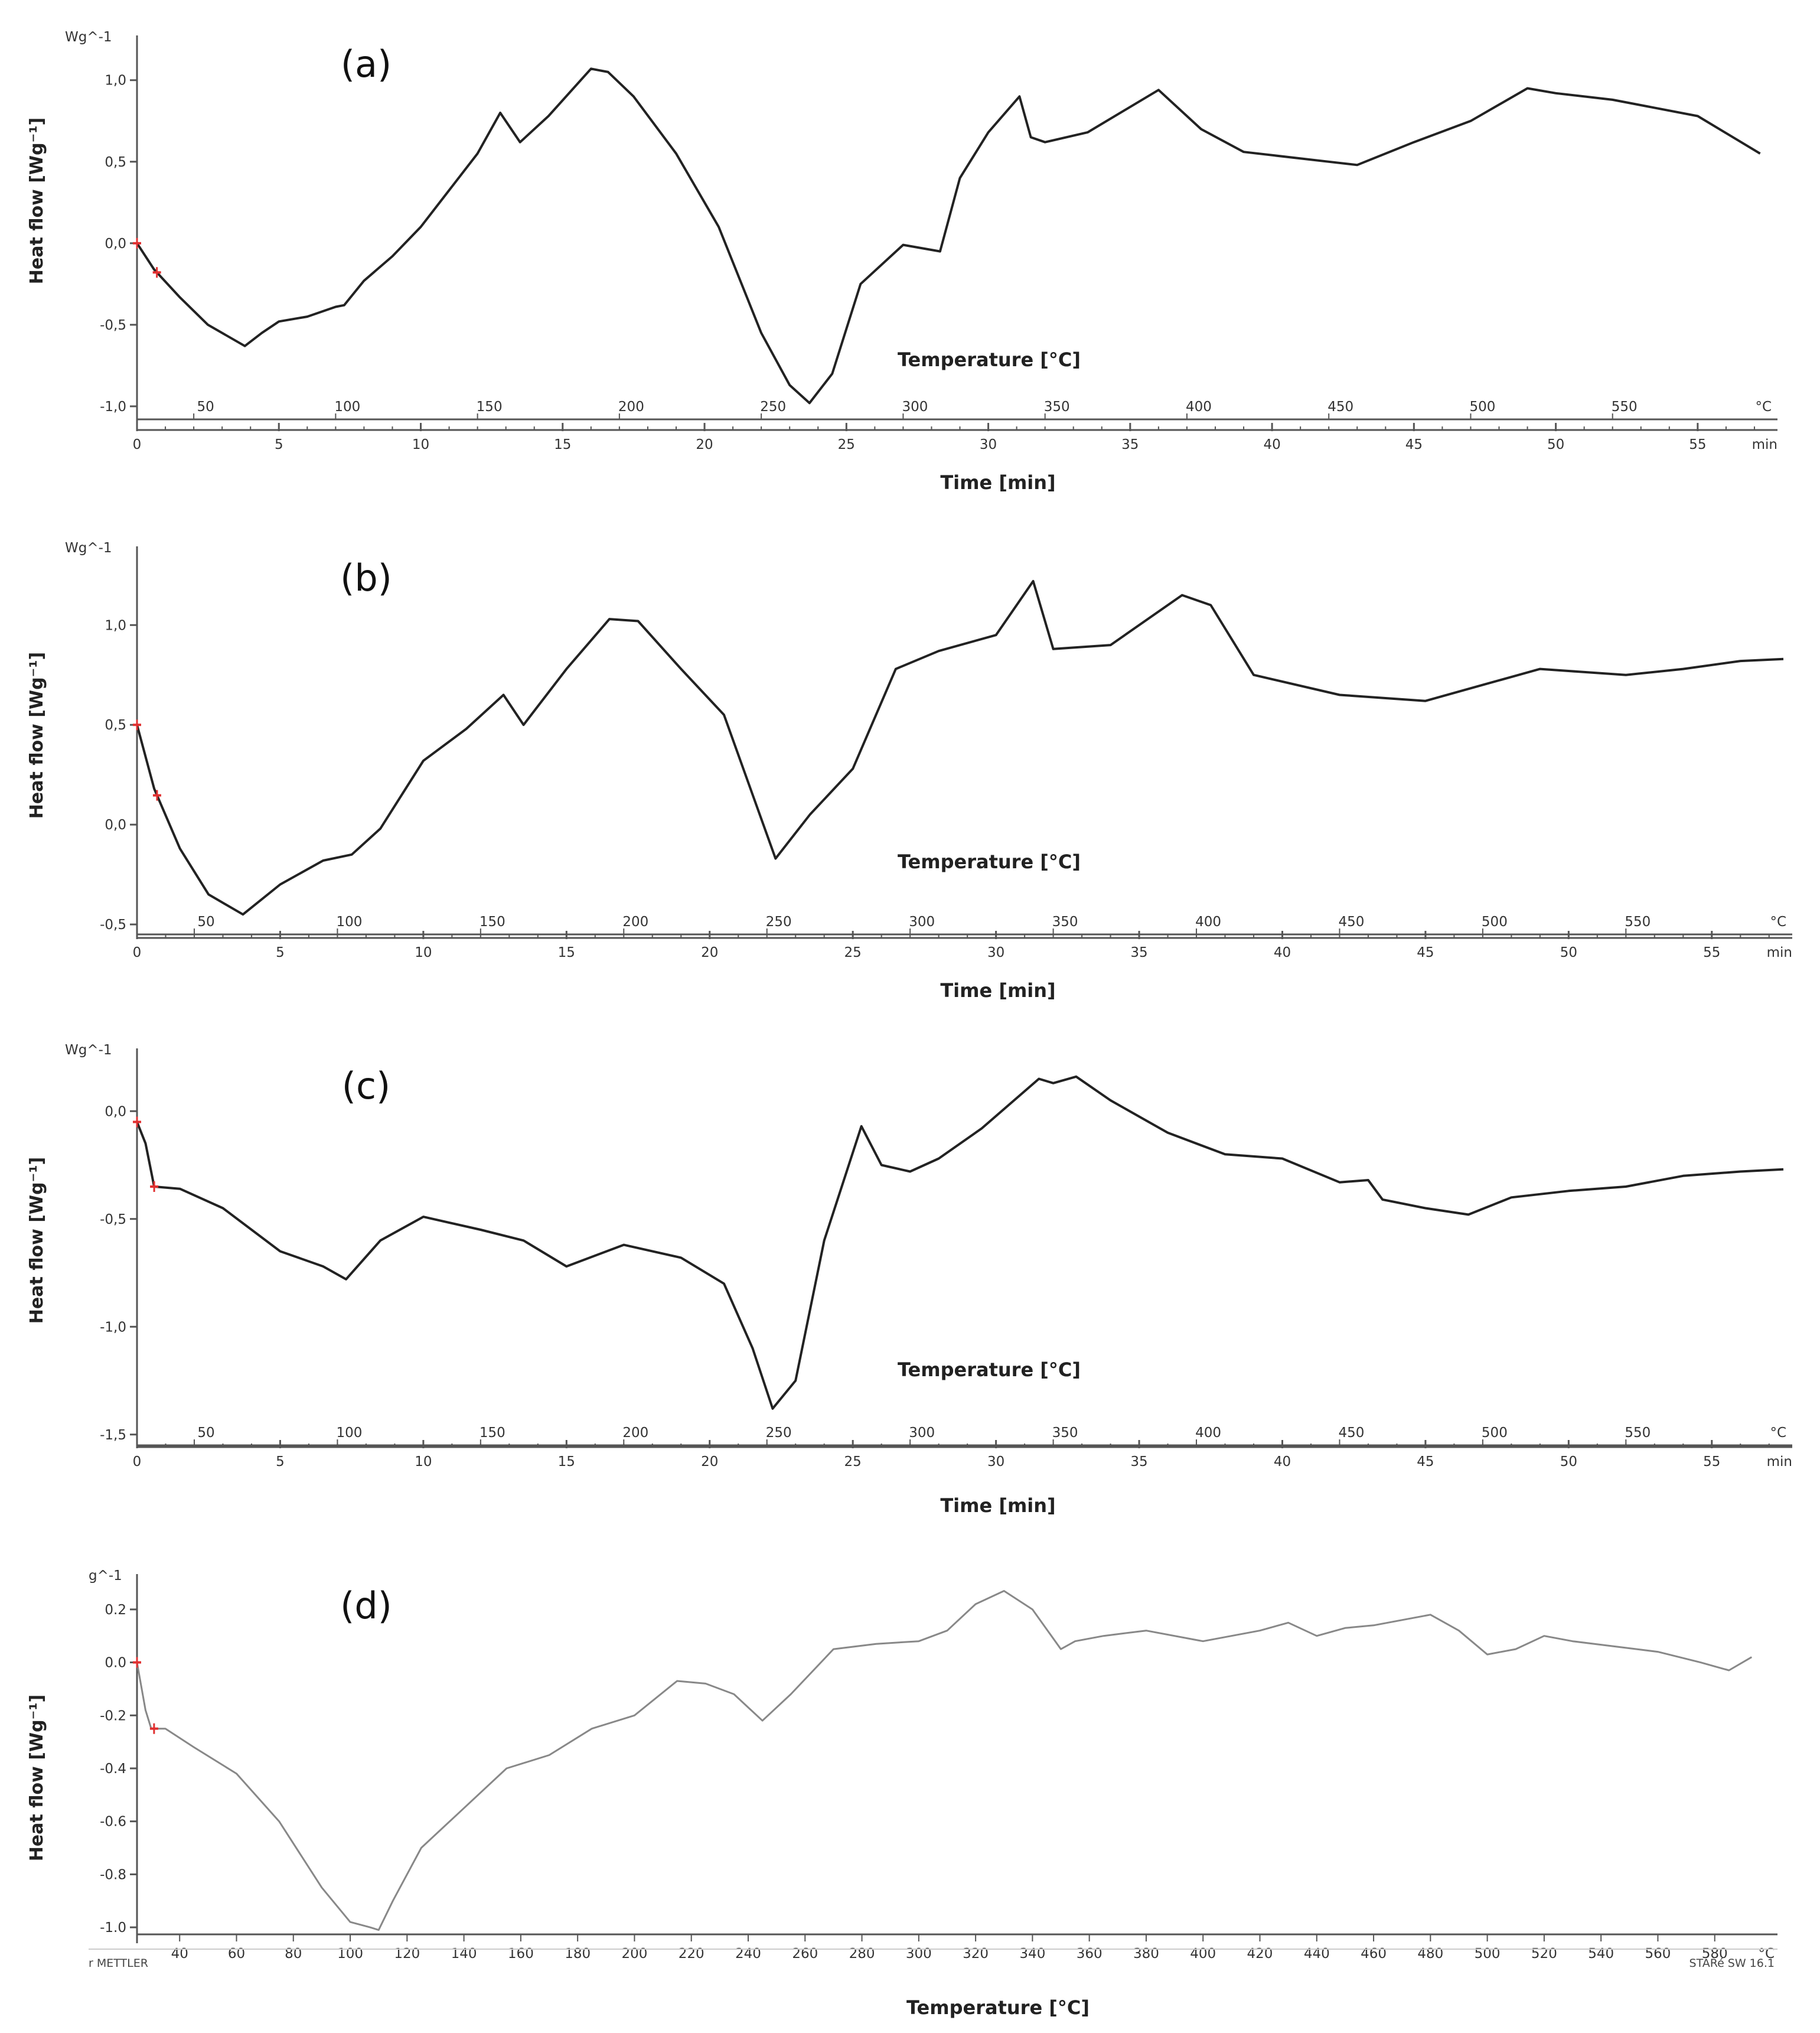 Image resolution: width=1820 pixels, height=2033 pixels. Describe the element at coordinates (407, 1954) in the screenshot. I see `x-tick-label: 120` at that location.